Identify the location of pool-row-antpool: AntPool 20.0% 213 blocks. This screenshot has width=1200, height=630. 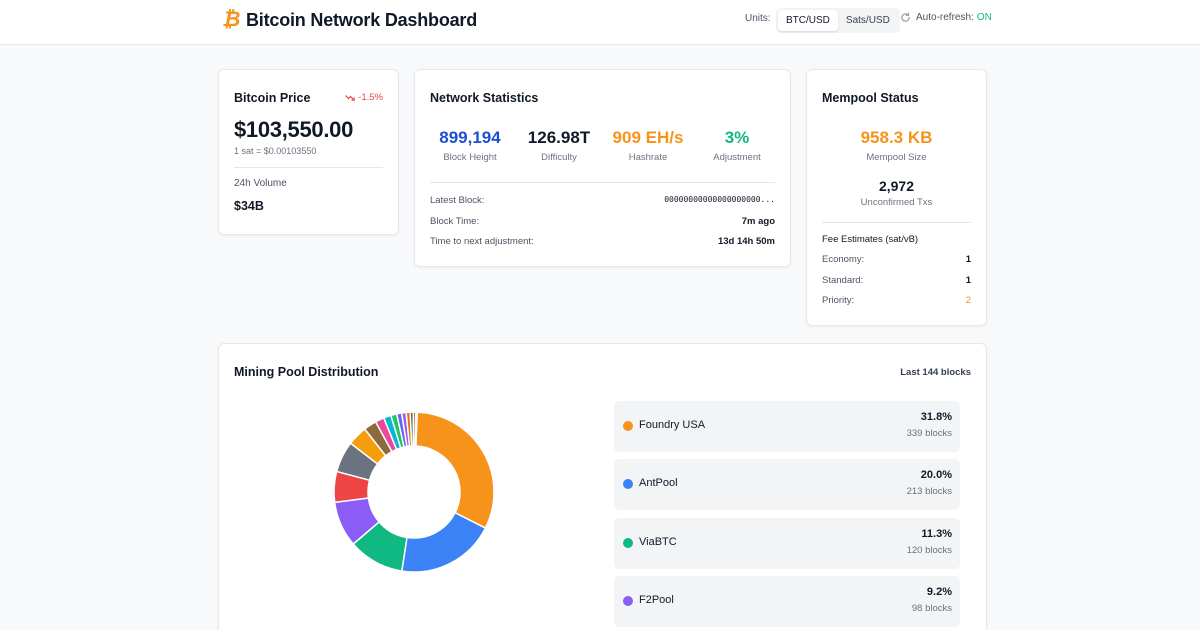
(787, 484).